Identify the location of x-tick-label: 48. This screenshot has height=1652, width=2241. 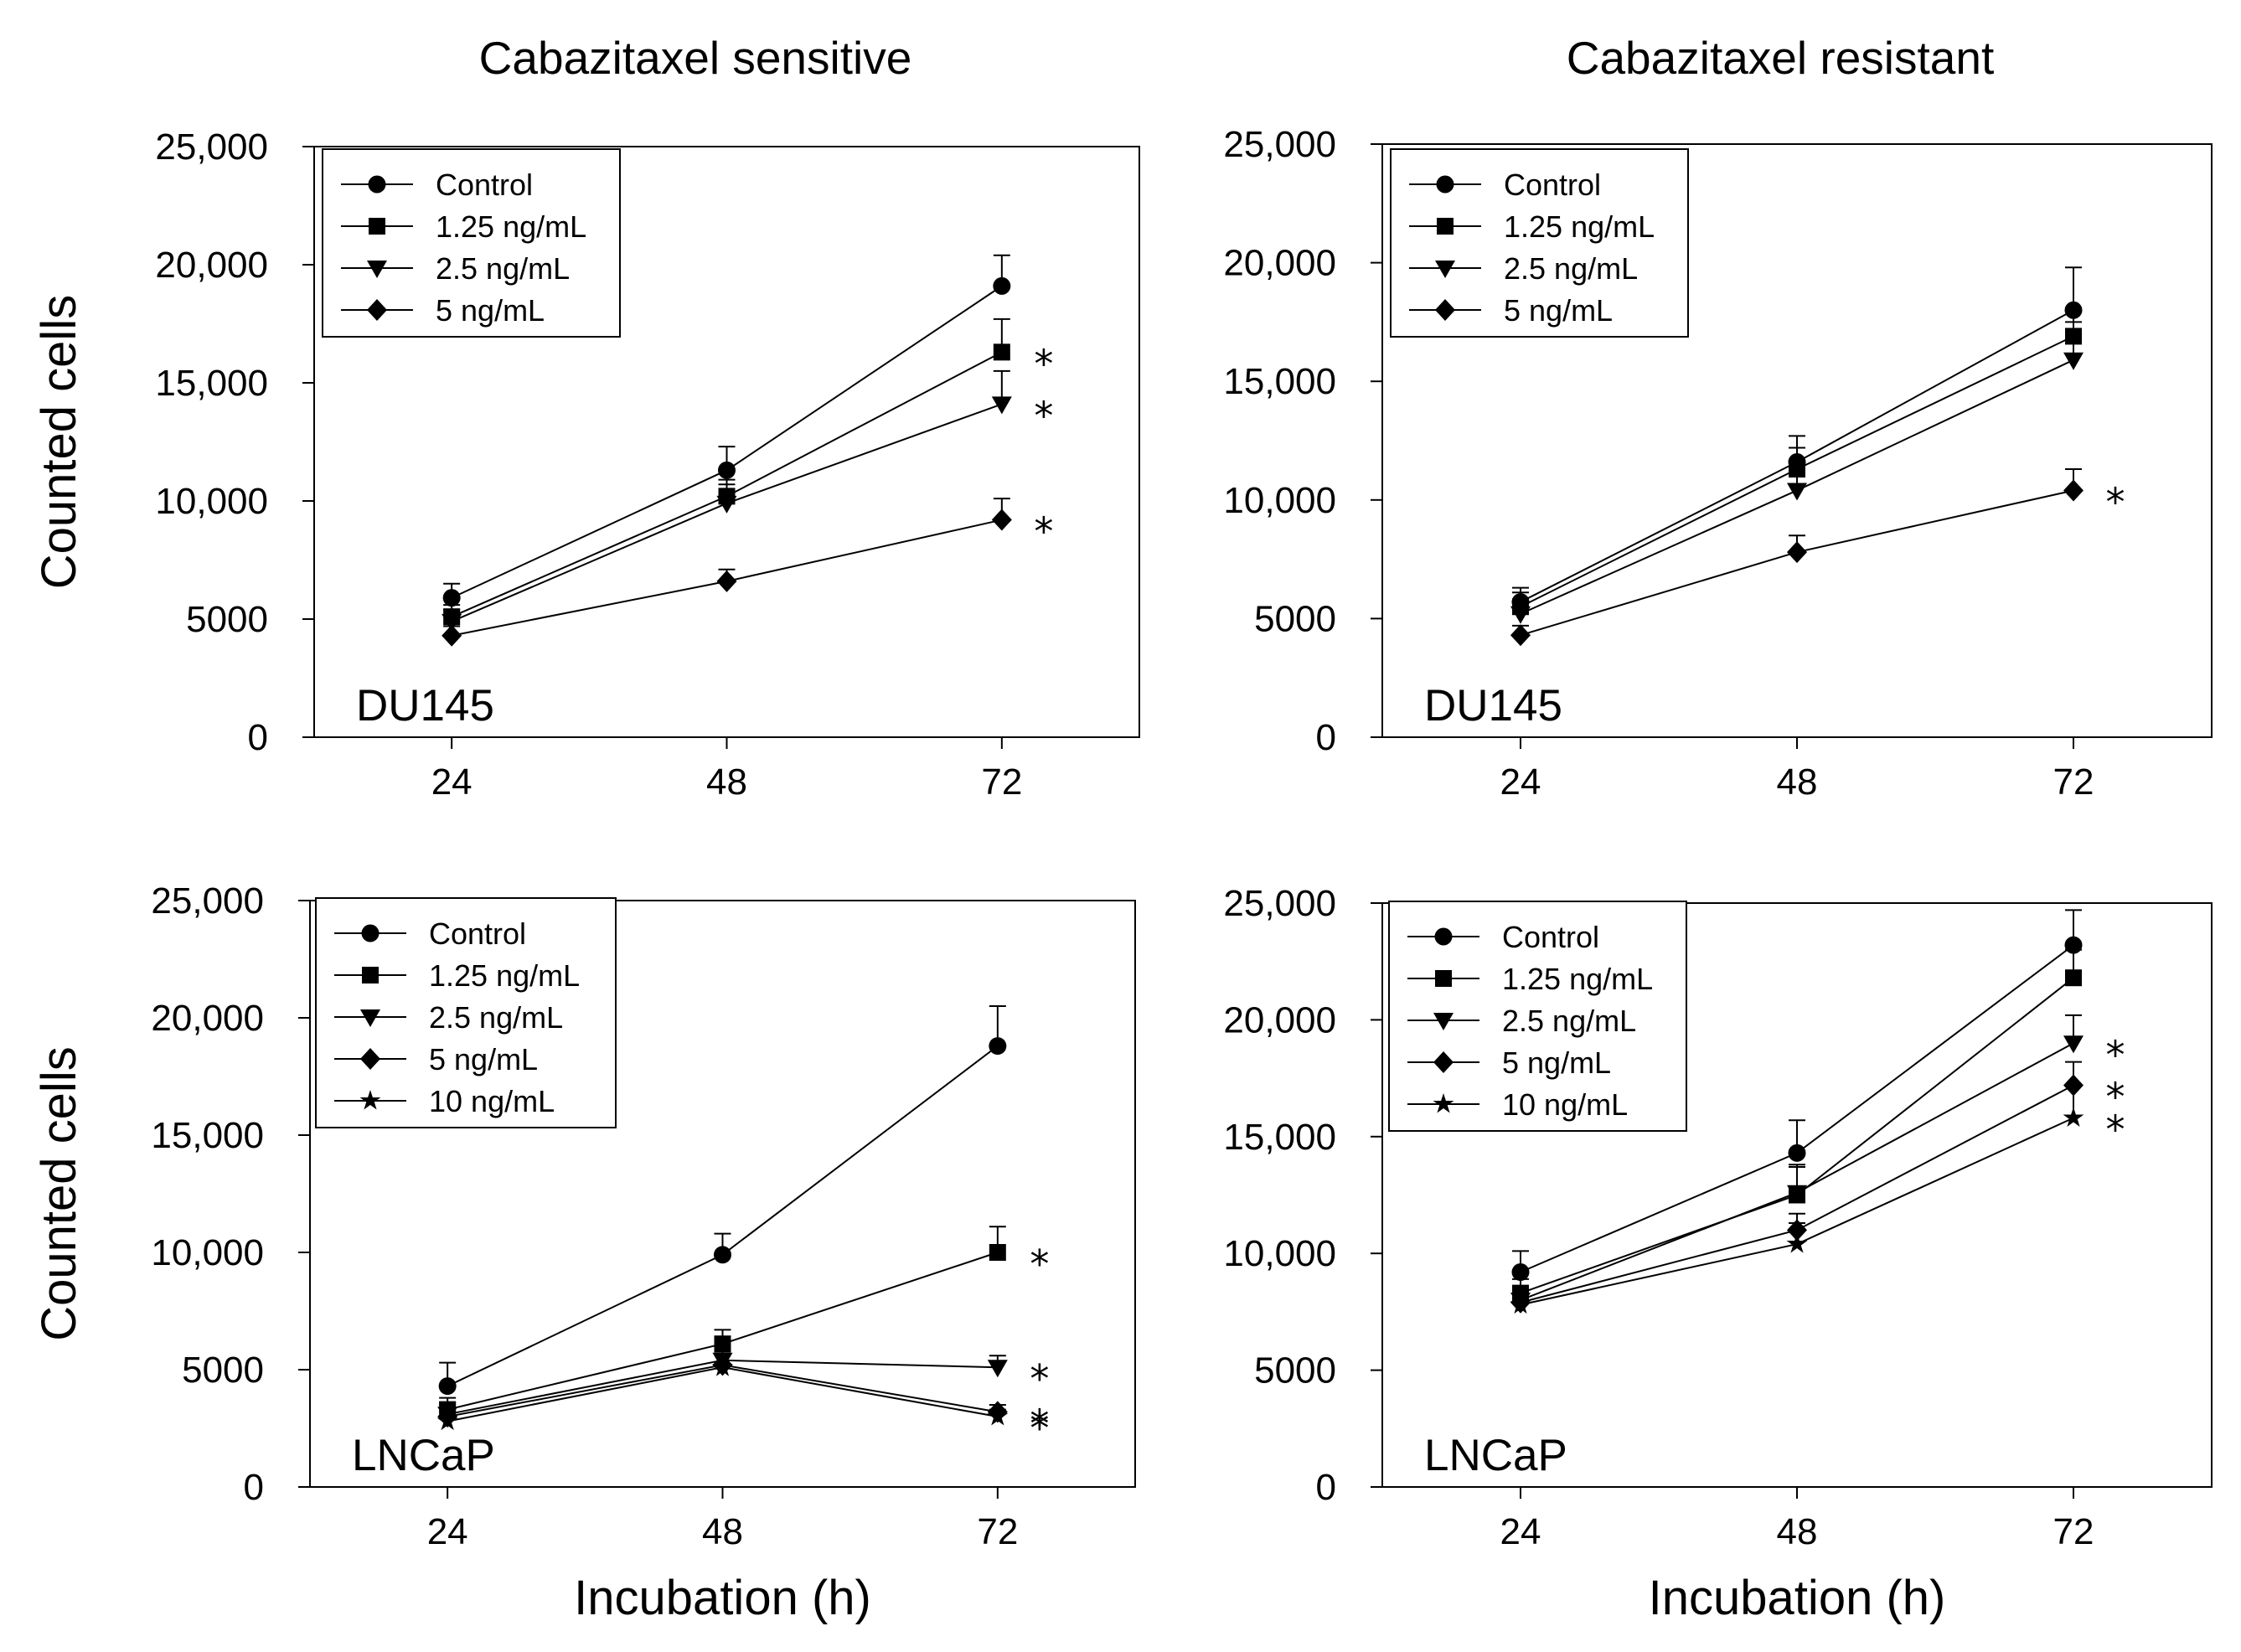
(726, 782).